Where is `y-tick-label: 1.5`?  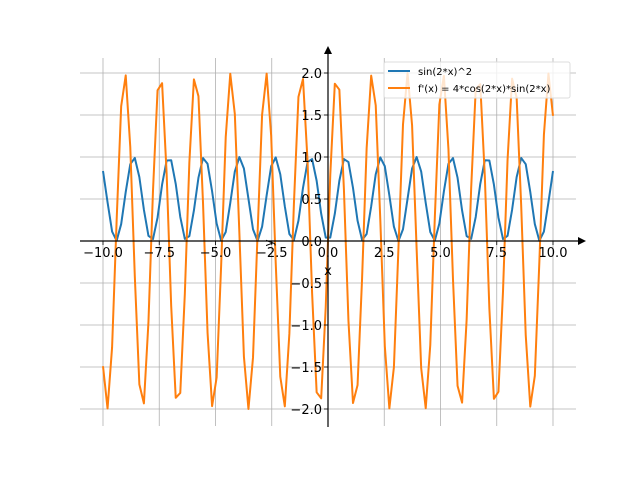
y-tick-label: 1.5 is located at coordinates (311, 116).